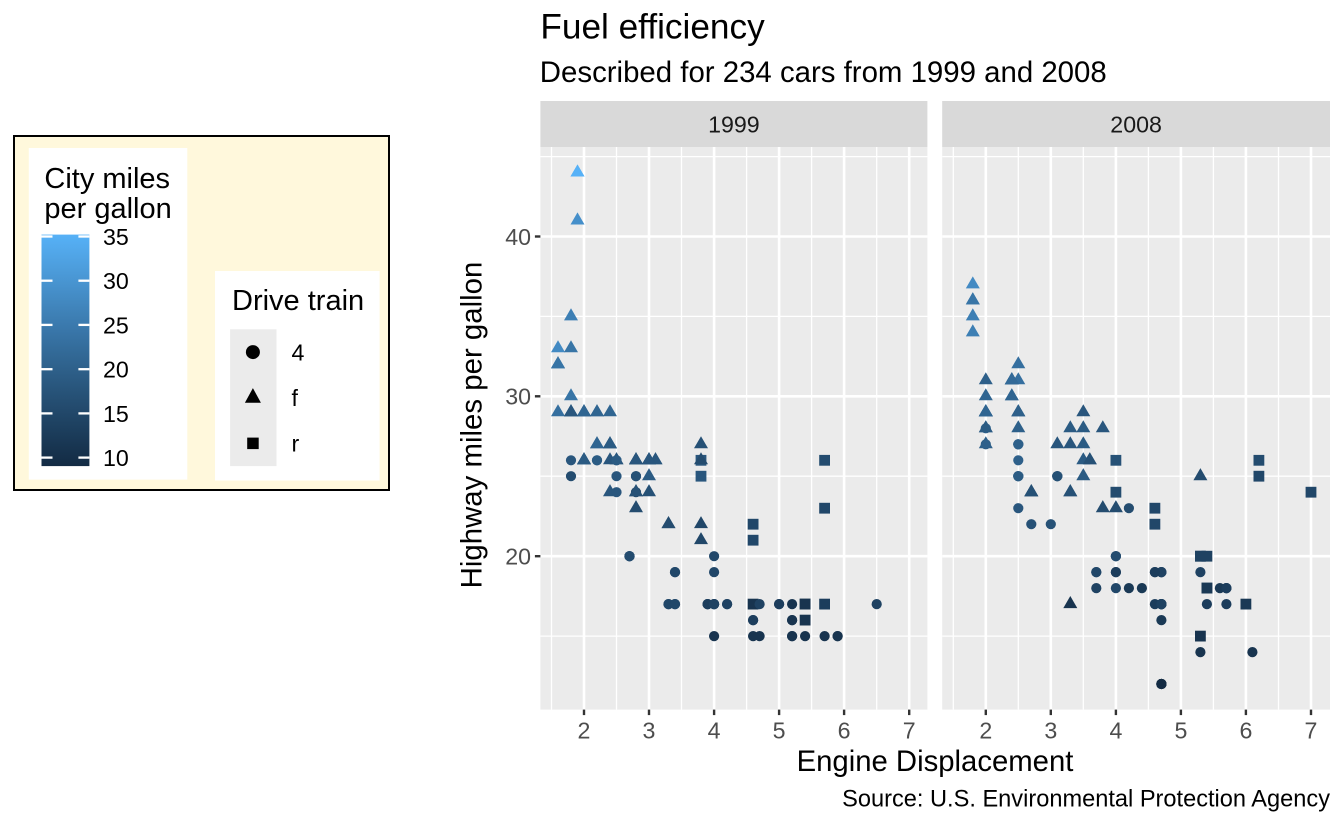 The width and height of the screenshot is (1344, 835). I want to click on svg-text: 40, so click(518, 237).